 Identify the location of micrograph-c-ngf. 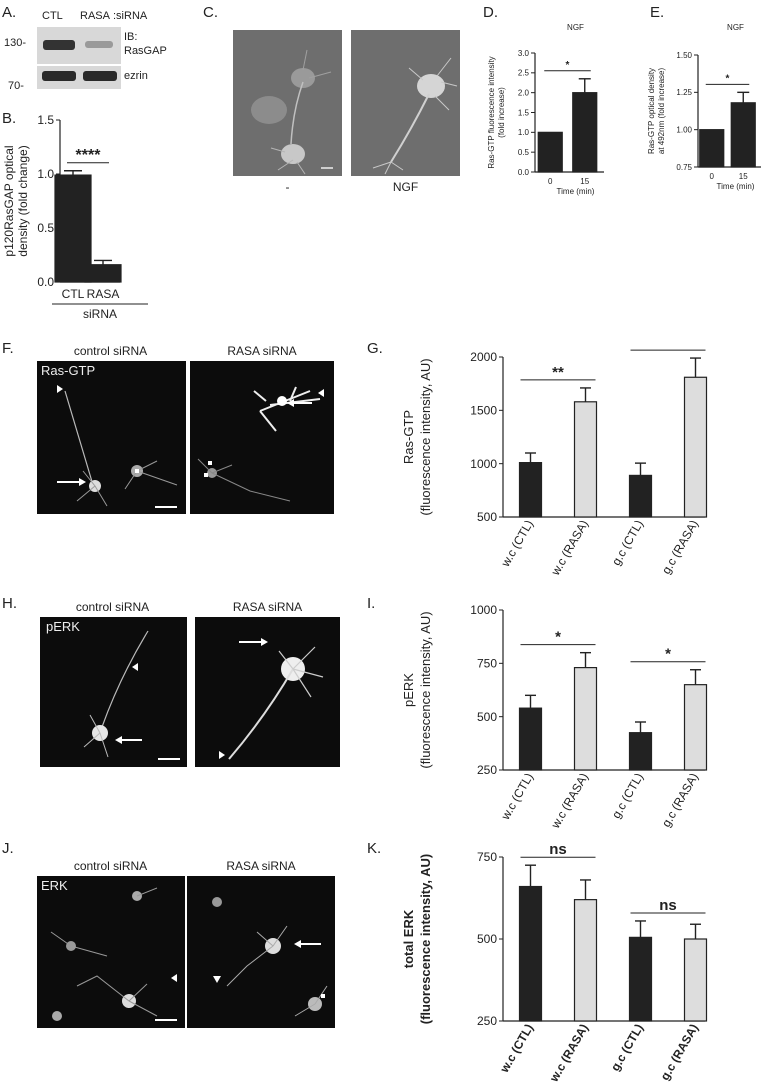
(405, 103).